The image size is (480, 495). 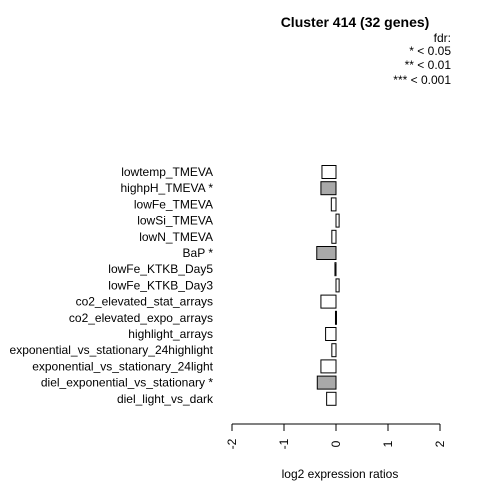 What do you see at coordinates (430, 51) in the screenshot?
I see `legend-entry-1: * < 0.05` at bounding box center [430, 51].